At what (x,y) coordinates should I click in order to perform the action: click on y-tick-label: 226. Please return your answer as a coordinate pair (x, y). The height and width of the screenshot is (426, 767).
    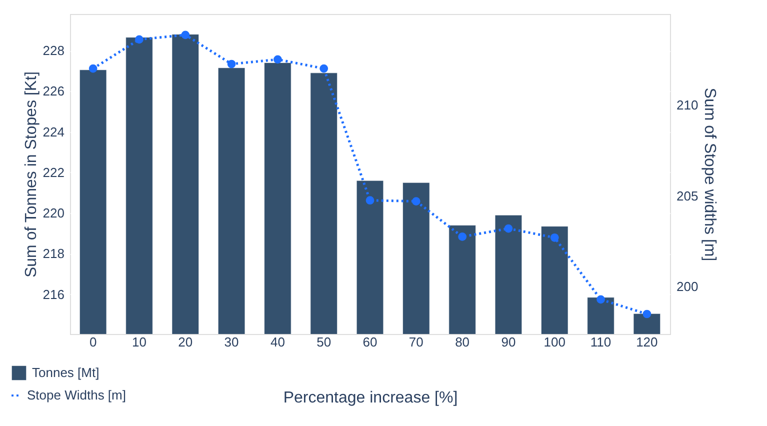
    Looking at the image, I should click on (53, 91).